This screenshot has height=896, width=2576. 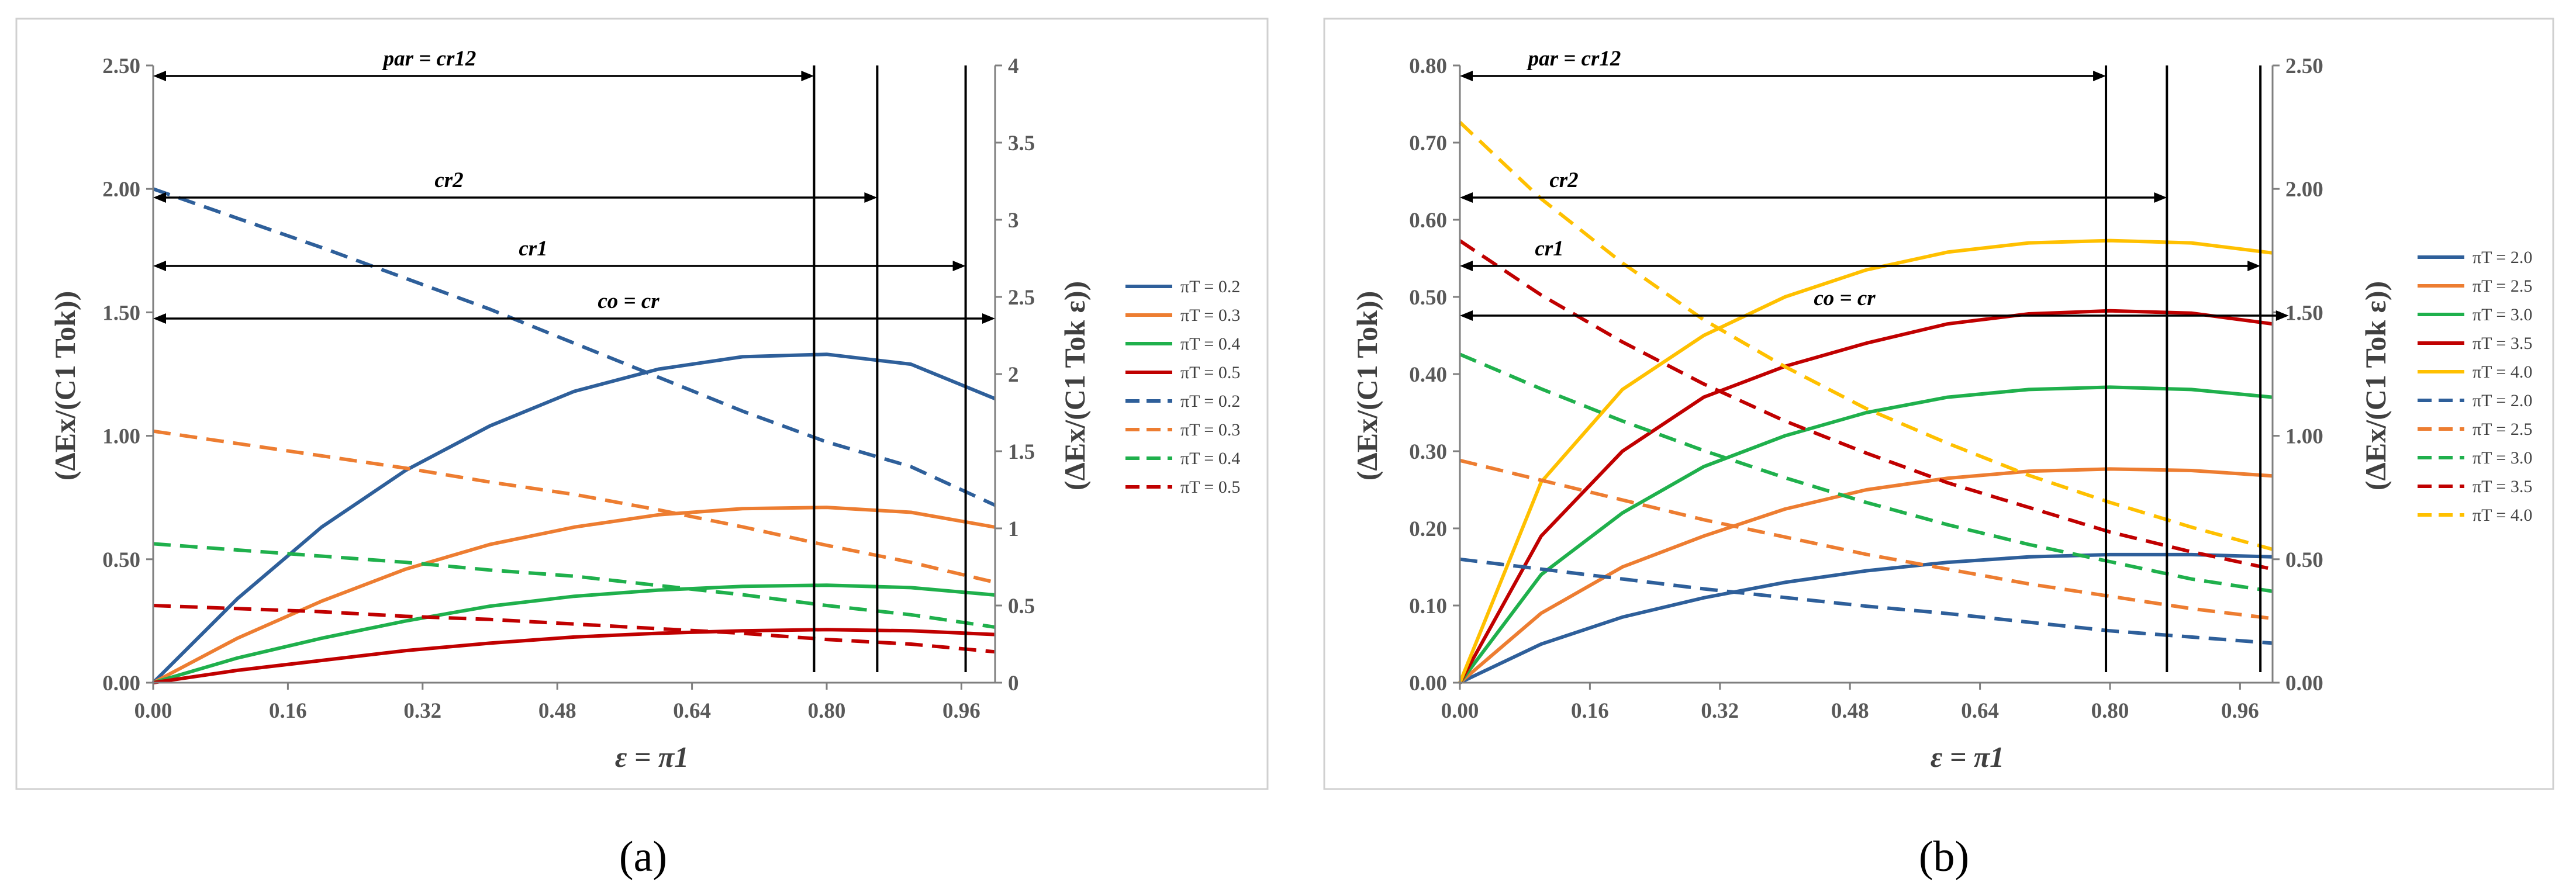 What do you see at coordinates (1367, 385) in the screenshot?
I see `chart-b-y-title: (ΔEx/(C1 Tok))` at bounding box center [1367, 385].